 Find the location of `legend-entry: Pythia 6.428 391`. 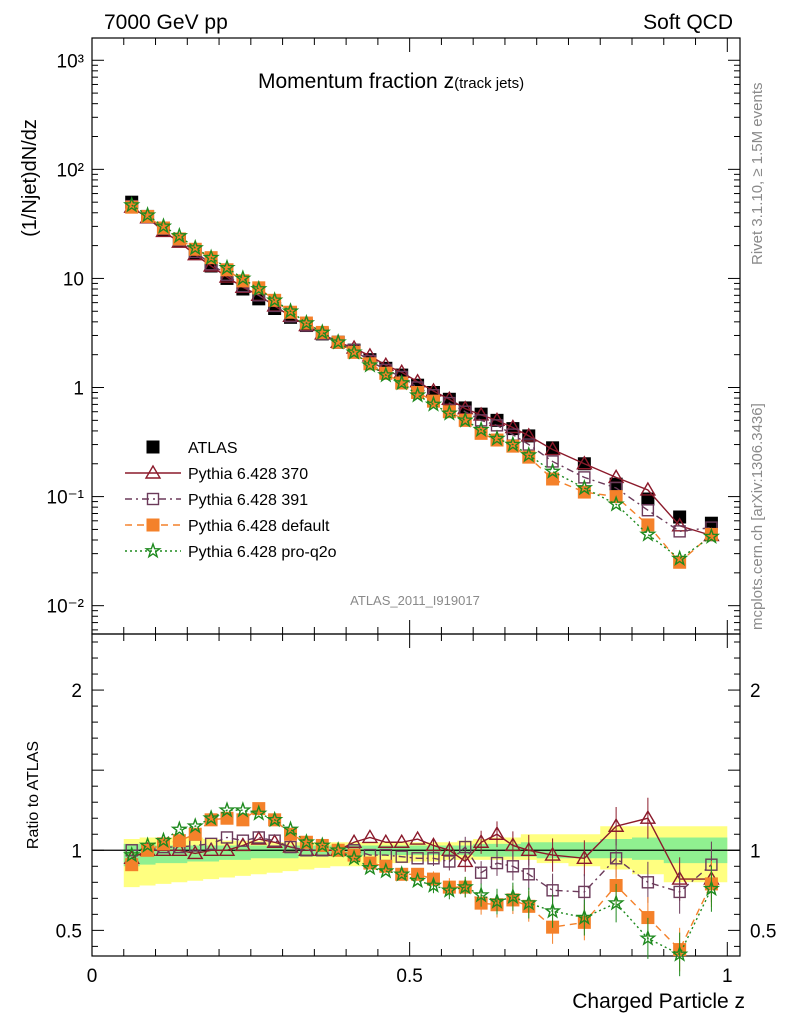

legend-entry: Pythia 6.428 391 is located at coordinates (216, 500).